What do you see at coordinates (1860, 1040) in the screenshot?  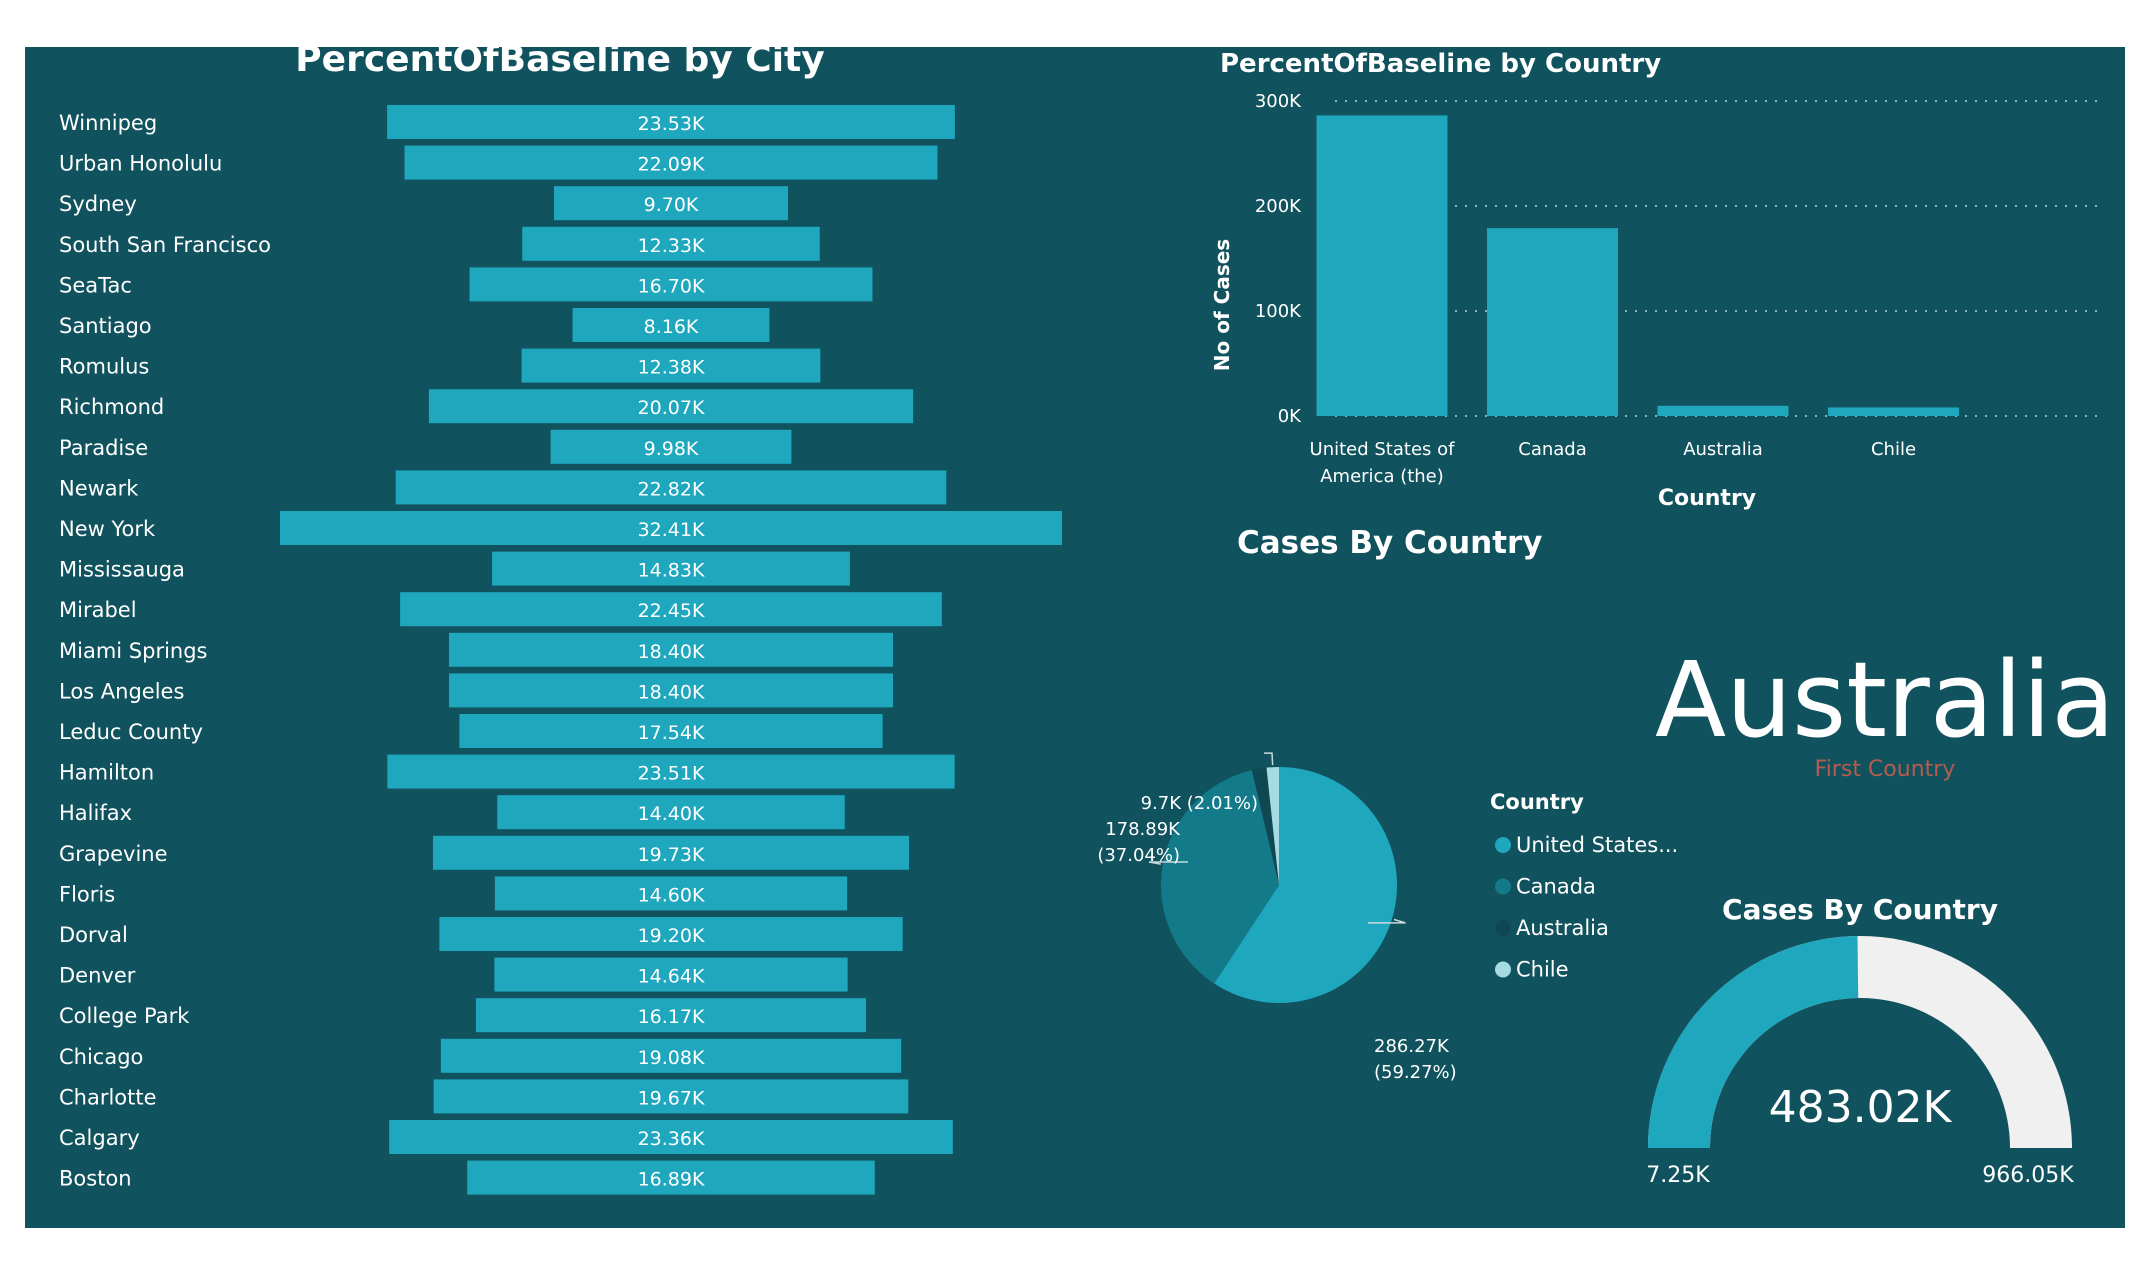 I see `gauge-chart: Cases By Country 483.02K 7.25K 966.05K` at bounding box center [1860, 1040].